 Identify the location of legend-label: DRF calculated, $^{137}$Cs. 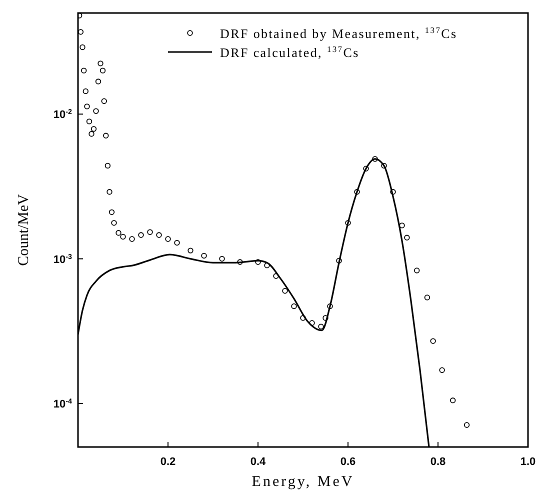
(290, 52).